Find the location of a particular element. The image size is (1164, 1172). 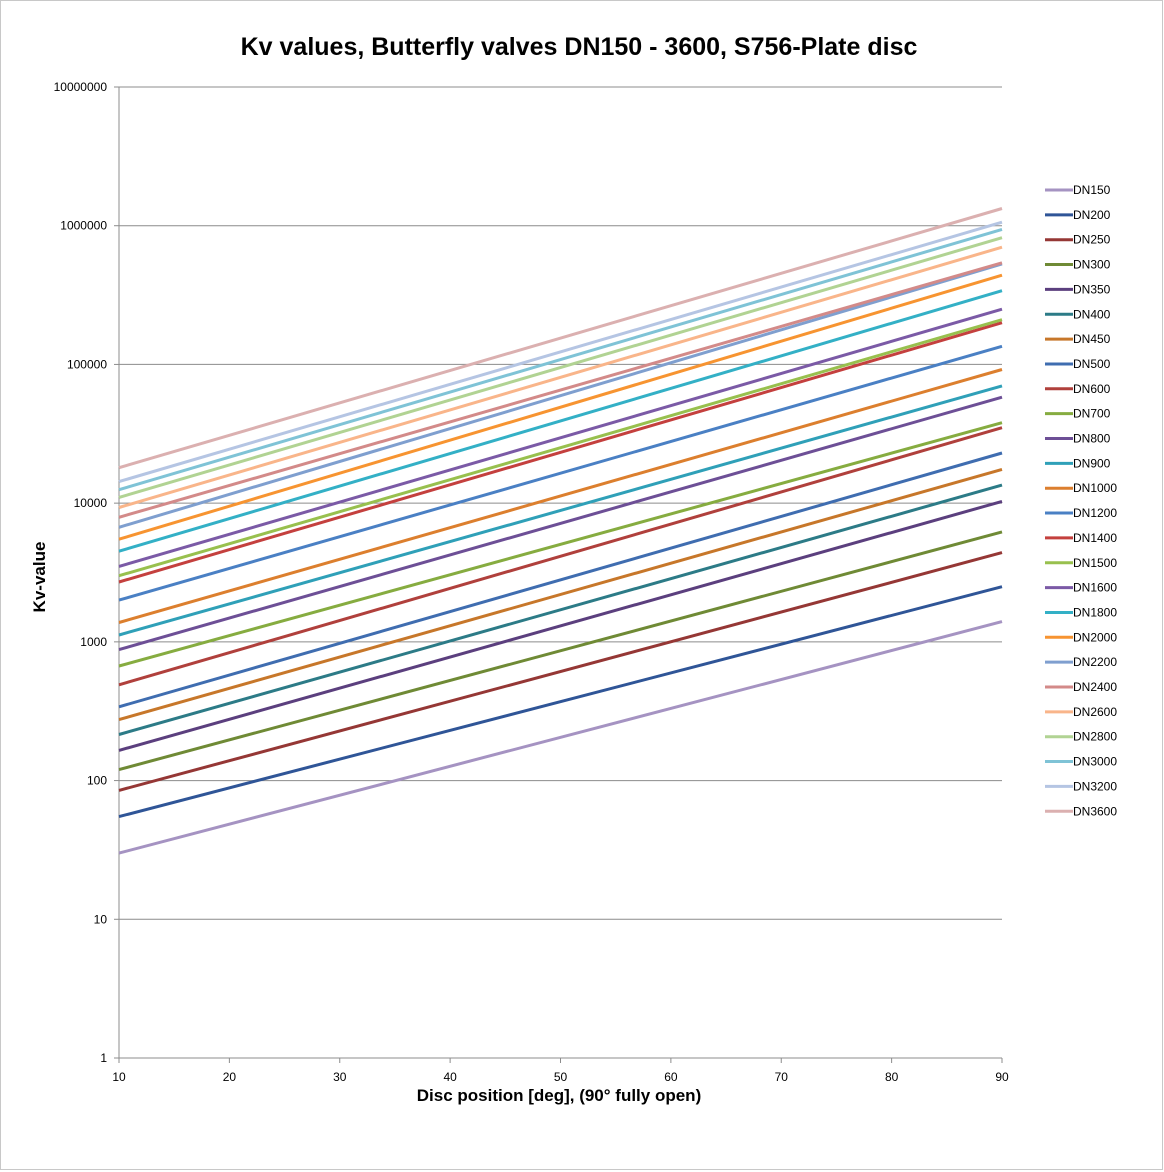

y-tick-label: 1000 is located at coordinates (93, 642).